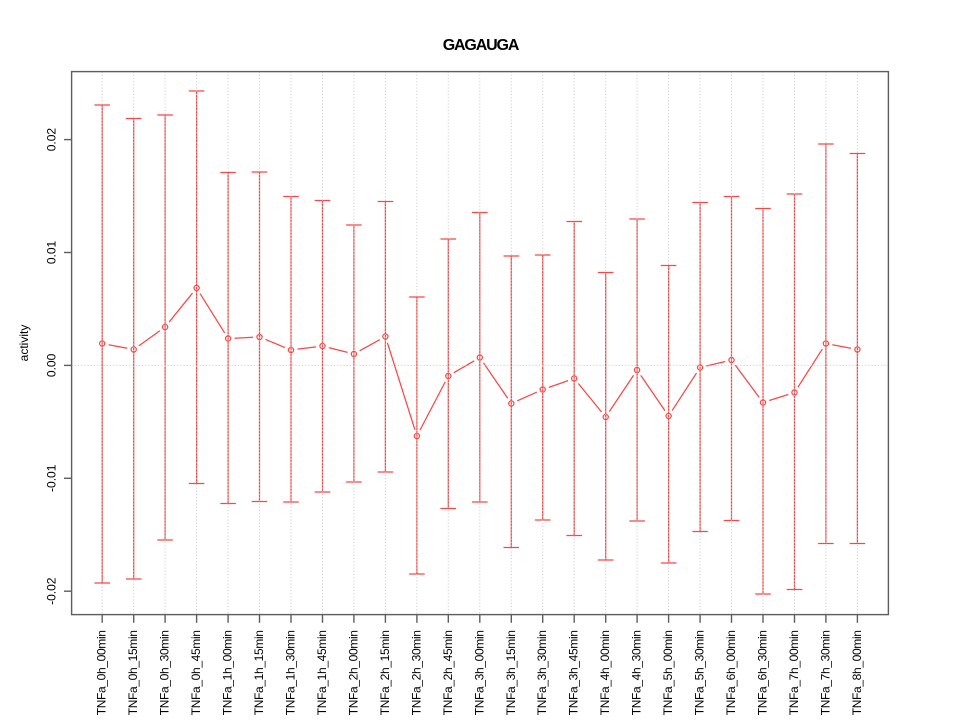  Describe the element at coordinates (51, 140) in the screenshot. I see `svg-text: 0.02` at that location.